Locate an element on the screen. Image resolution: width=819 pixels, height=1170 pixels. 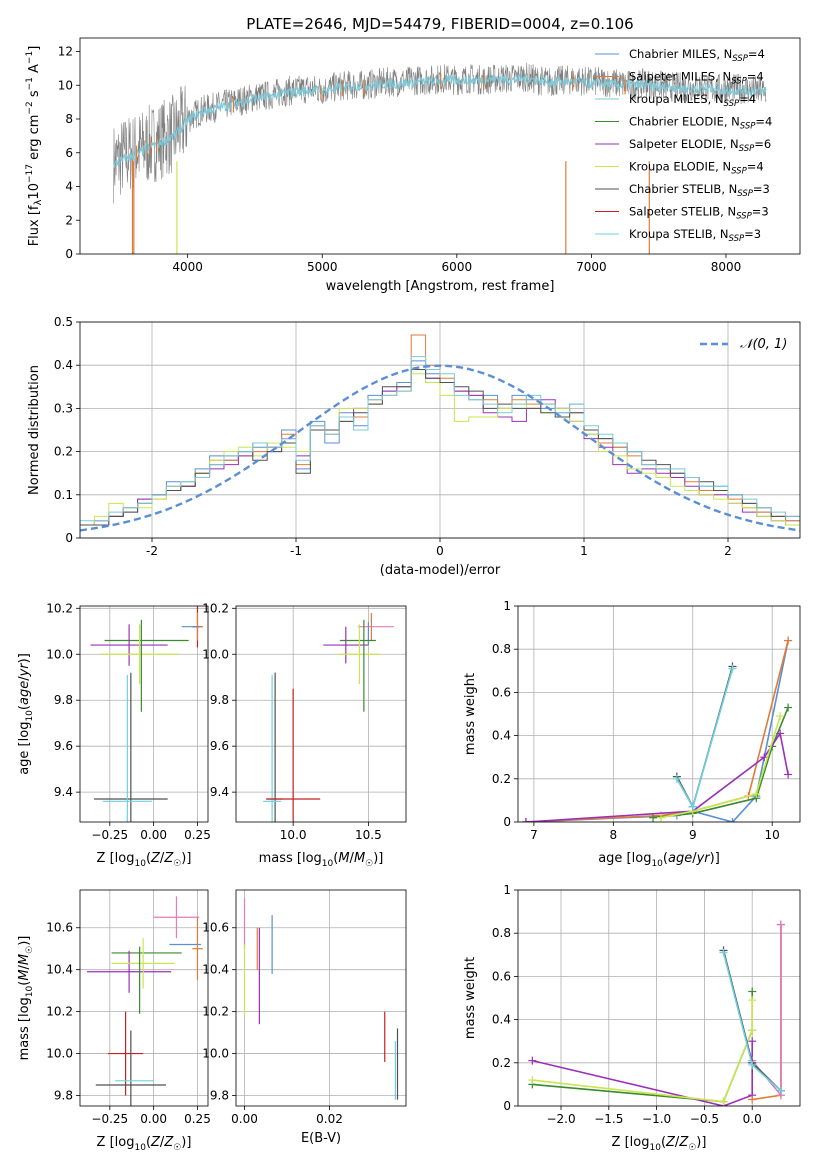
x-tick-label: 4000 is located at coordinates (187, 267).